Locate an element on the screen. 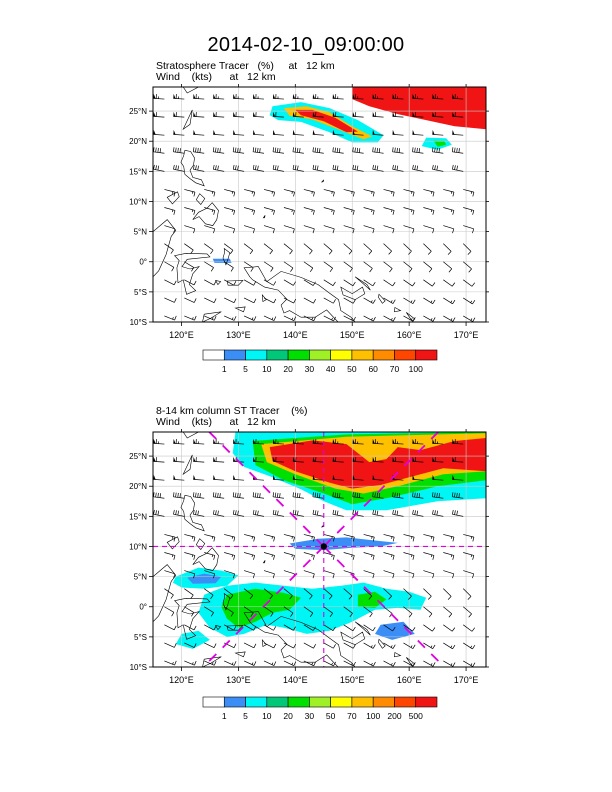 This screenshot has height=792, width=612. tracer-philippines-sea-blob-core is located at coordinates (204, 578).